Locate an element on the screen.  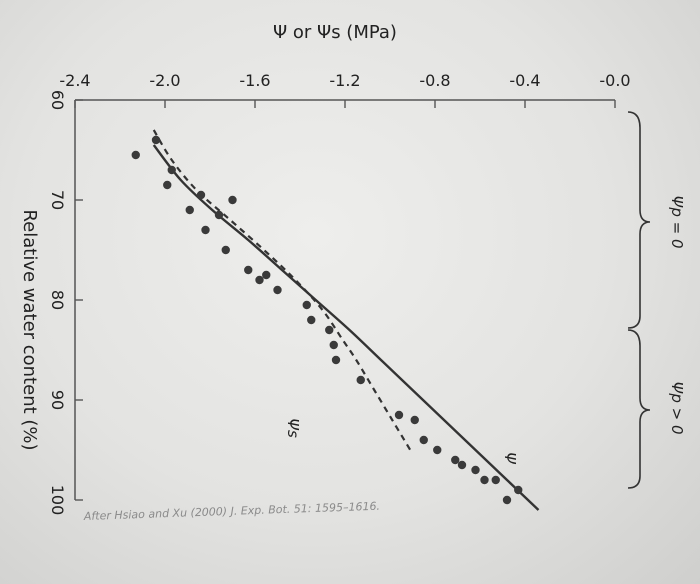
x-tick-label: 100 is located at coordinates (57, 500).